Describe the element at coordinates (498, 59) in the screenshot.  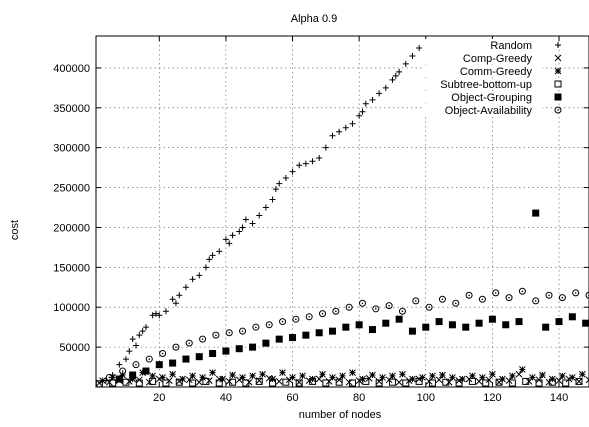
I see `legend-label: Comp-Greedy` at that location.